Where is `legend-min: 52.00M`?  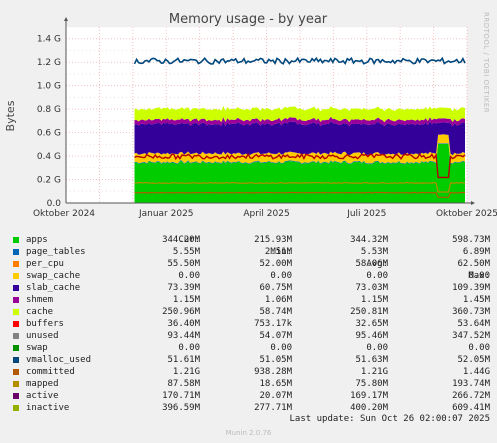 legend-min: 52.00M is located at coordinates (275, 264).